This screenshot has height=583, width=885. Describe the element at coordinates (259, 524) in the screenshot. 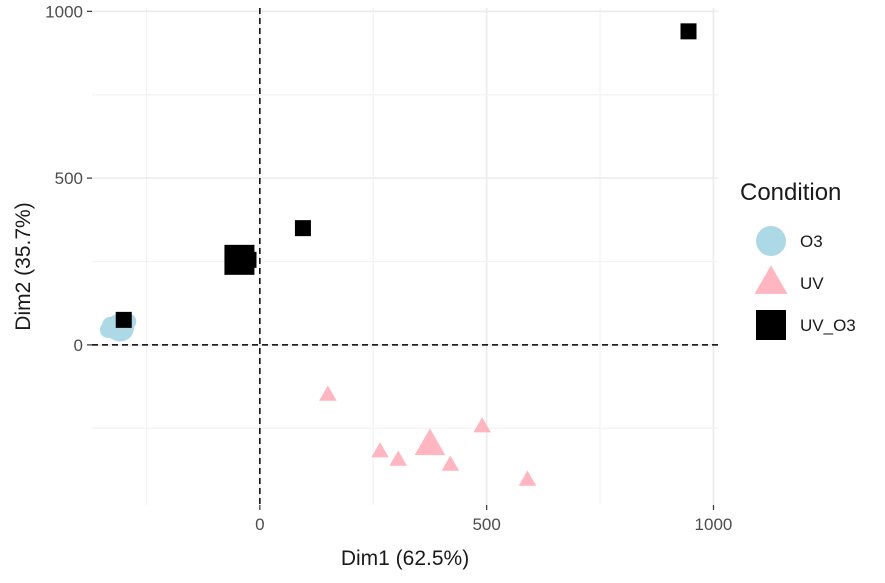

I see `x-tick-label: 0` at that location.